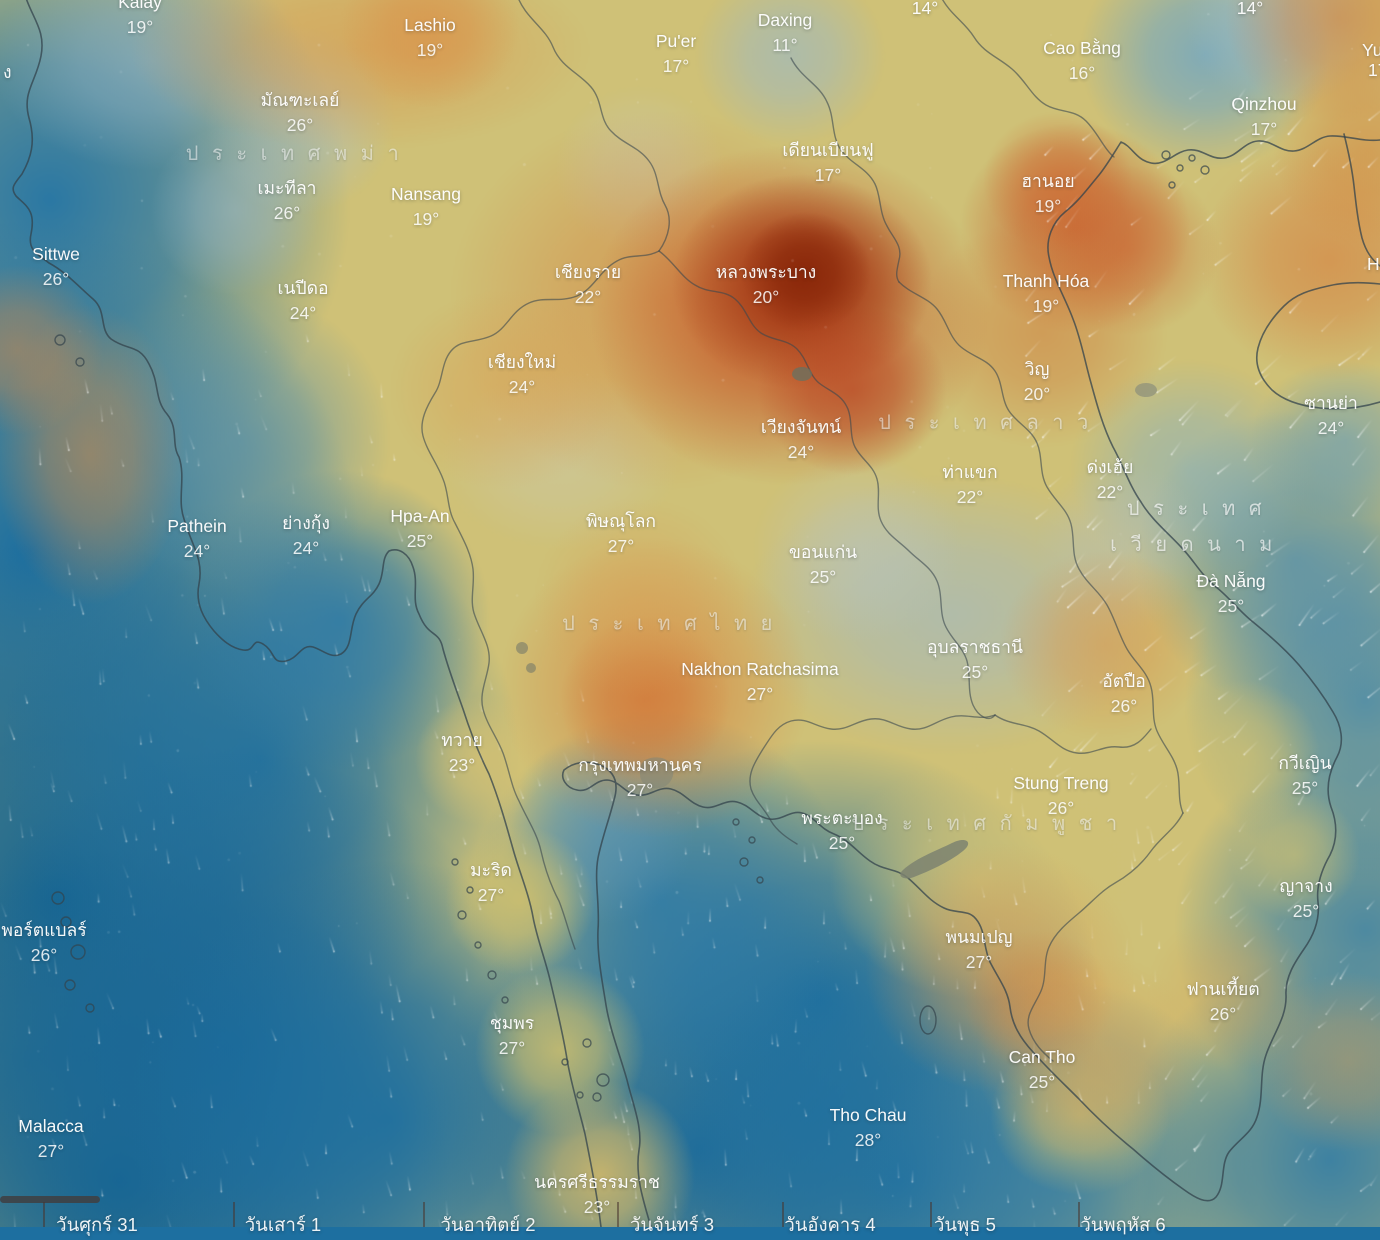 The image size is (1380, 1240). I want to click on city-label-puer: Pu'er 17°, so click(676, 54).